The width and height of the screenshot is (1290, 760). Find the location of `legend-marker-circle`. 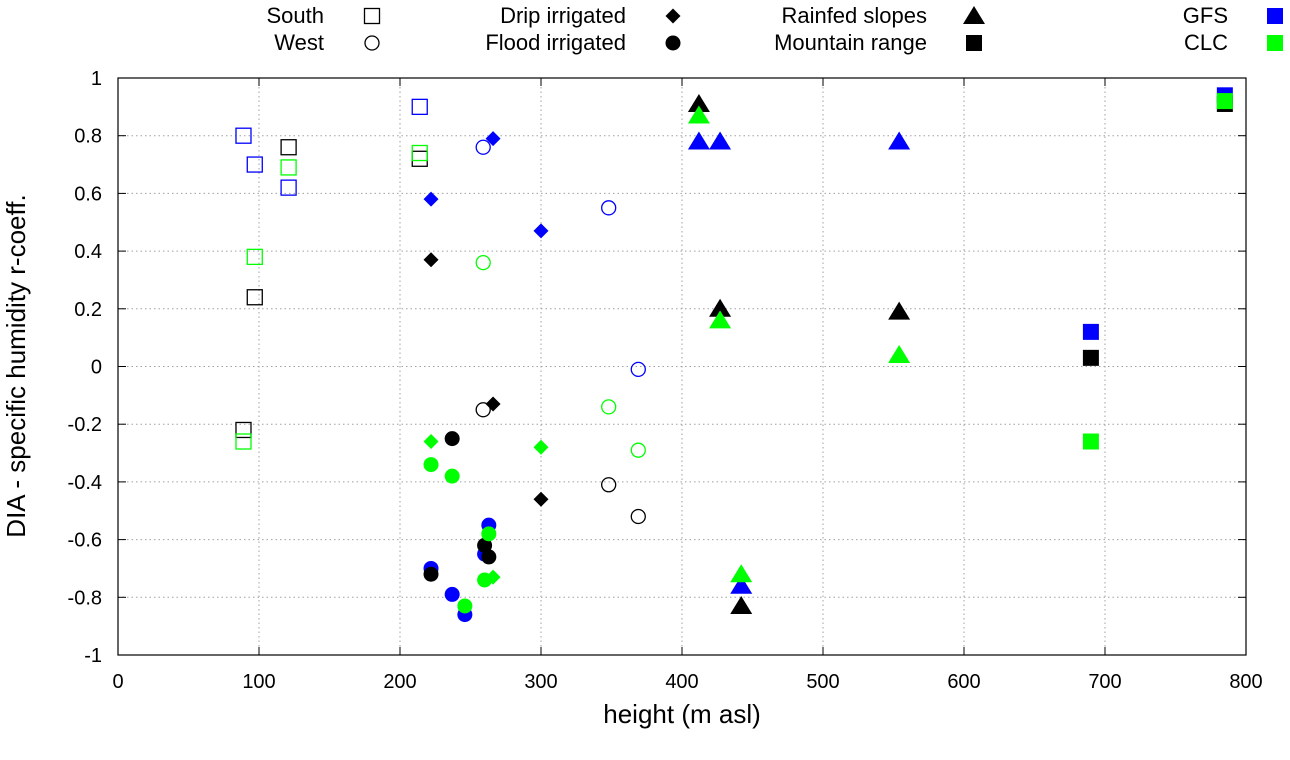

legend-marker-circle is located at coordinates (673, 43).